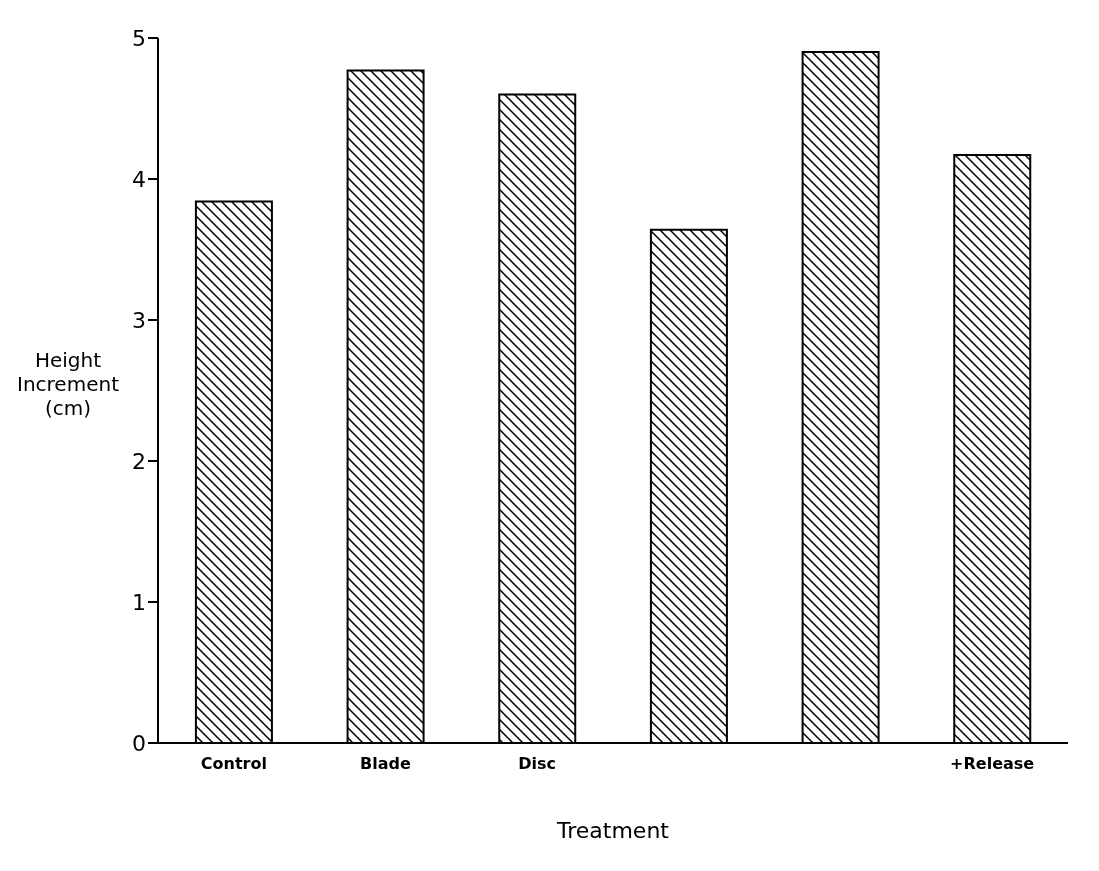  What do you see at coordinates (386, 763) in the screenshot?
I see `x-tick-label: Blade` at bounding box center [386, 763].